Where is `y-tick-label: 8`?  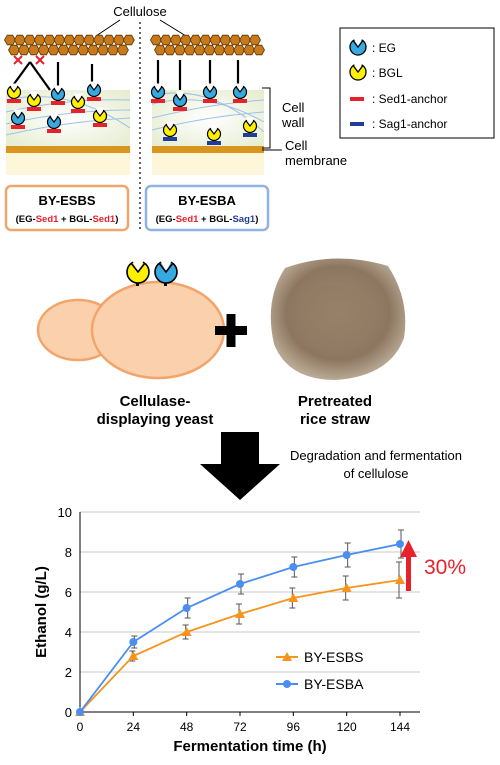
y-tick-label: 8 is located at coordinates (68, 552).